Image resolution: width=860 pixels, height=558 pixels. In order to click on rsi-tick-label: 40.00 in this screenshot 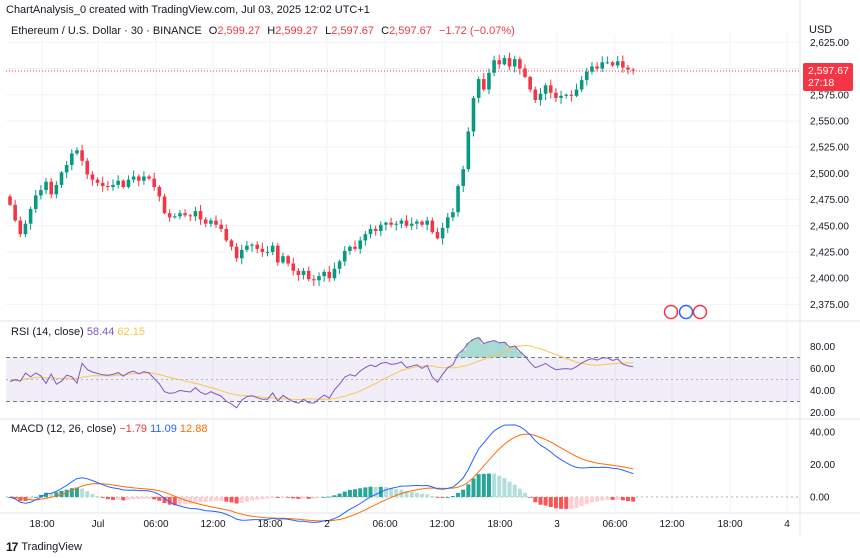, I will do `click(822, 391)`.